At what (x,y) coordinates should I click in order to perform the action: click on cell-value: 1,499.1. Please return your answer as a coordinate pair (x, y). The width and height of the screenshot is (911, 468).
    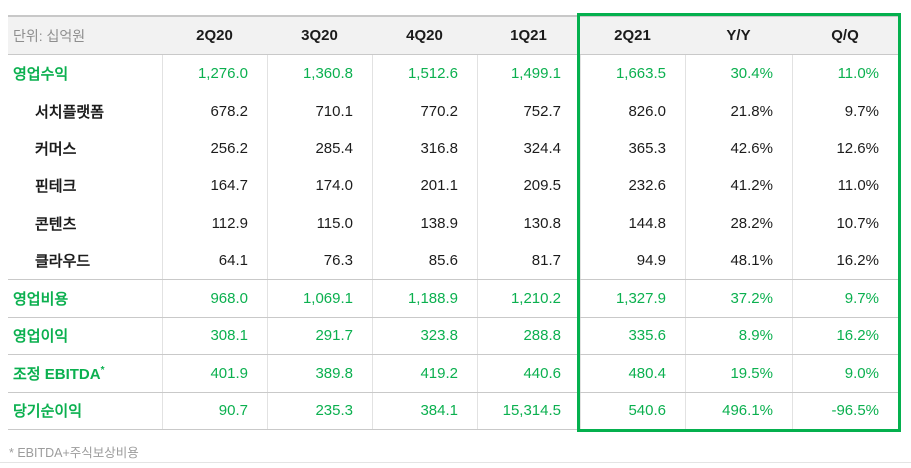
    Looking at the image, I should click on (528, 74).